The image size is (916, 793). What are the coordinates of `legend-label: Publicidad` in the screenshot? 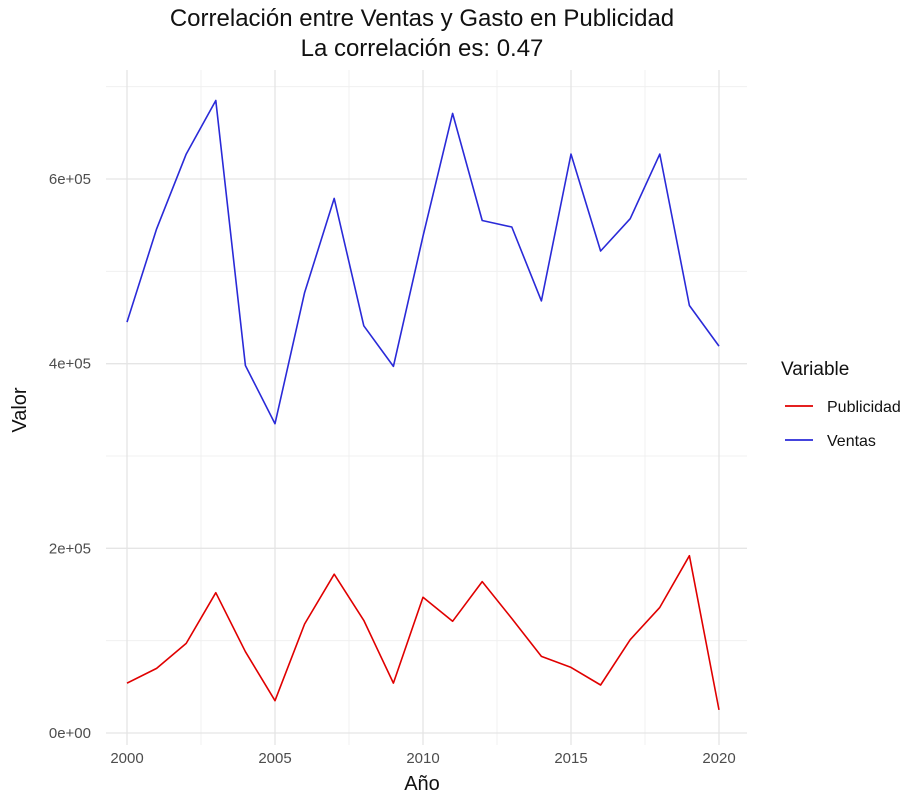 It's located at (864, 407).